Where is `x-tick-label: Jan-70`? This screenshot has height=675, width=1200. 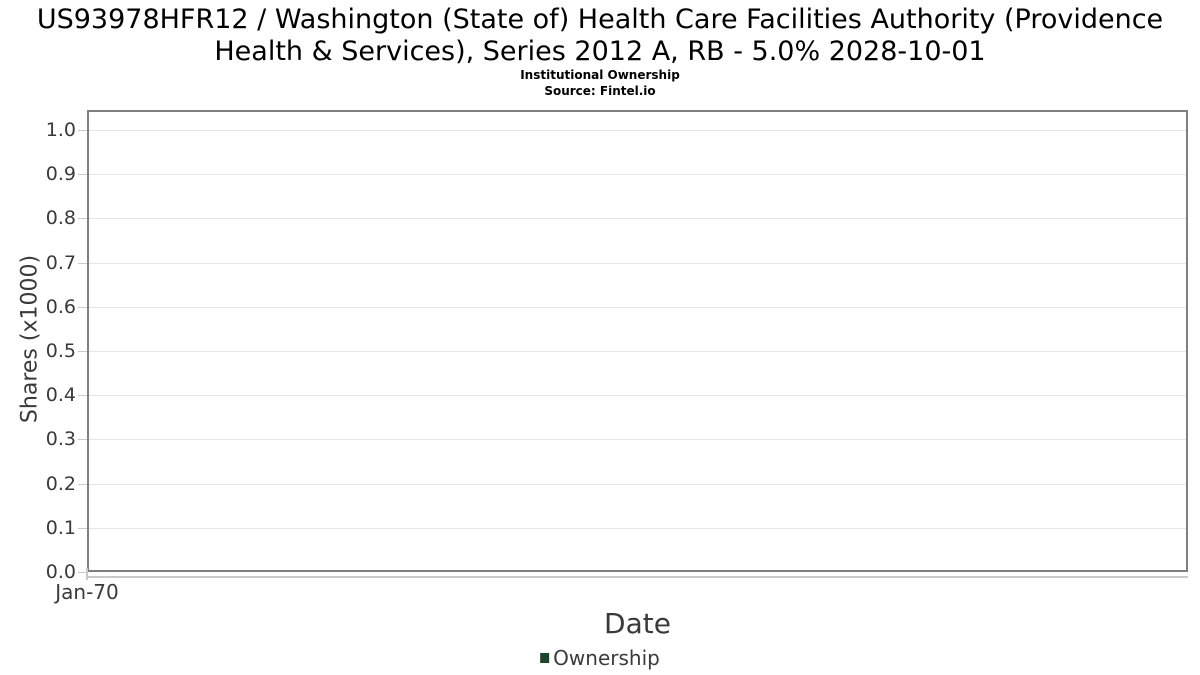
x-tick-label: Jan-70 is located at coordinates (87, 592).